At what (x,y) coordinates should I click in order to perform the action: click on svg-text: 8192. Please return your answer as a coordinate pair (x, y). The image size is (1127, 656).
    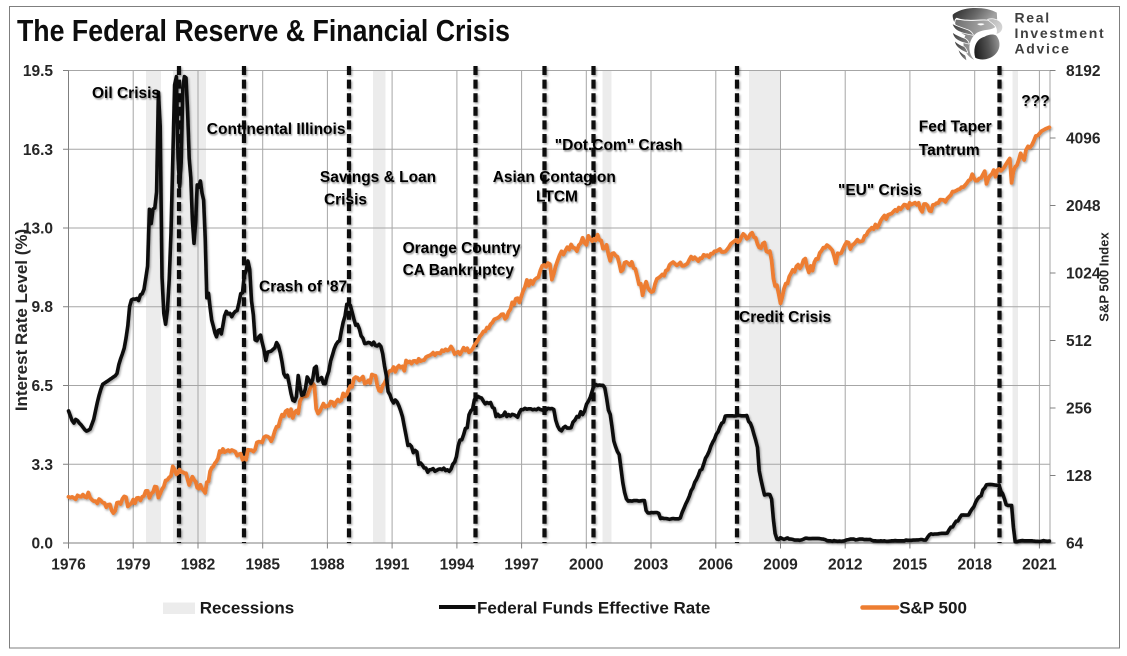
    Looking at the image, I should click on (1083, 71).